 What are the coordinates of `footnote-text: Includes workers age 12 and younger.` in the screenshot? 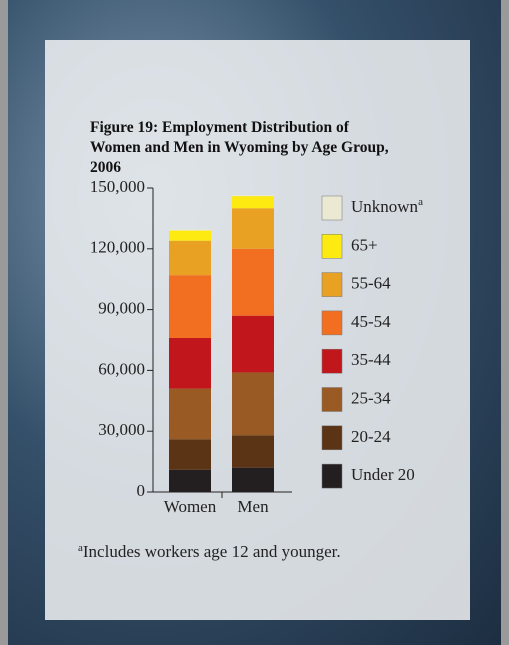 It's located at (212, 551).